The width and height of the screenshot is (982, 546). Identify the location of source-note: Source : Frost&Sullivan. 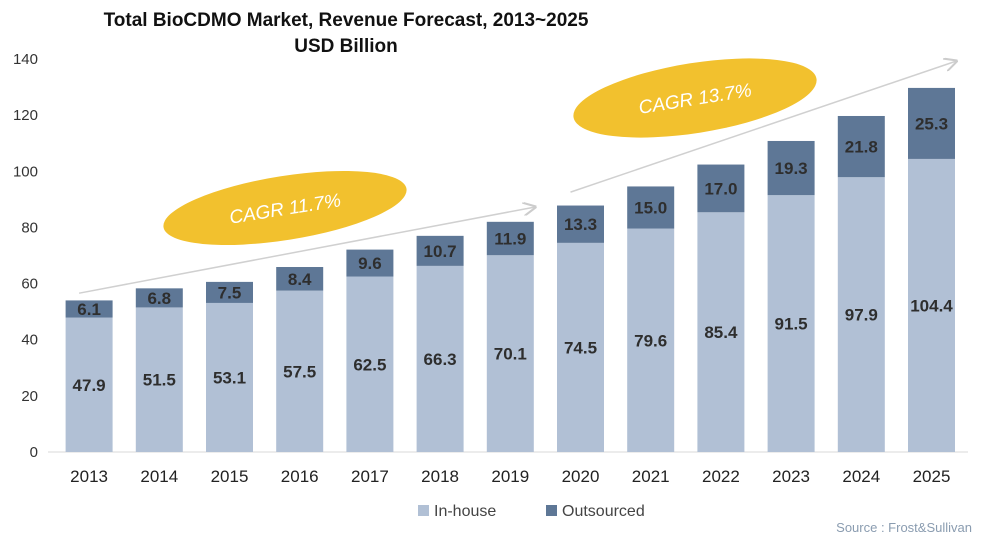
(904, 527).